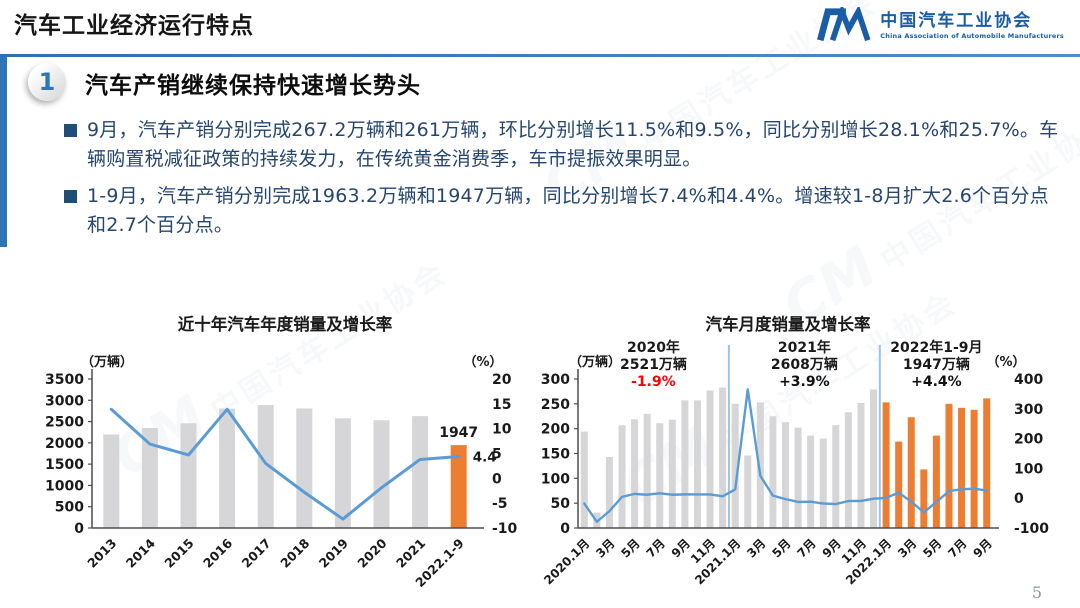 This screenshot has height=608, width=1080. Describe the element at coordinates (555, 455) in the screenshot. I see `svg-text: 150` at that location.